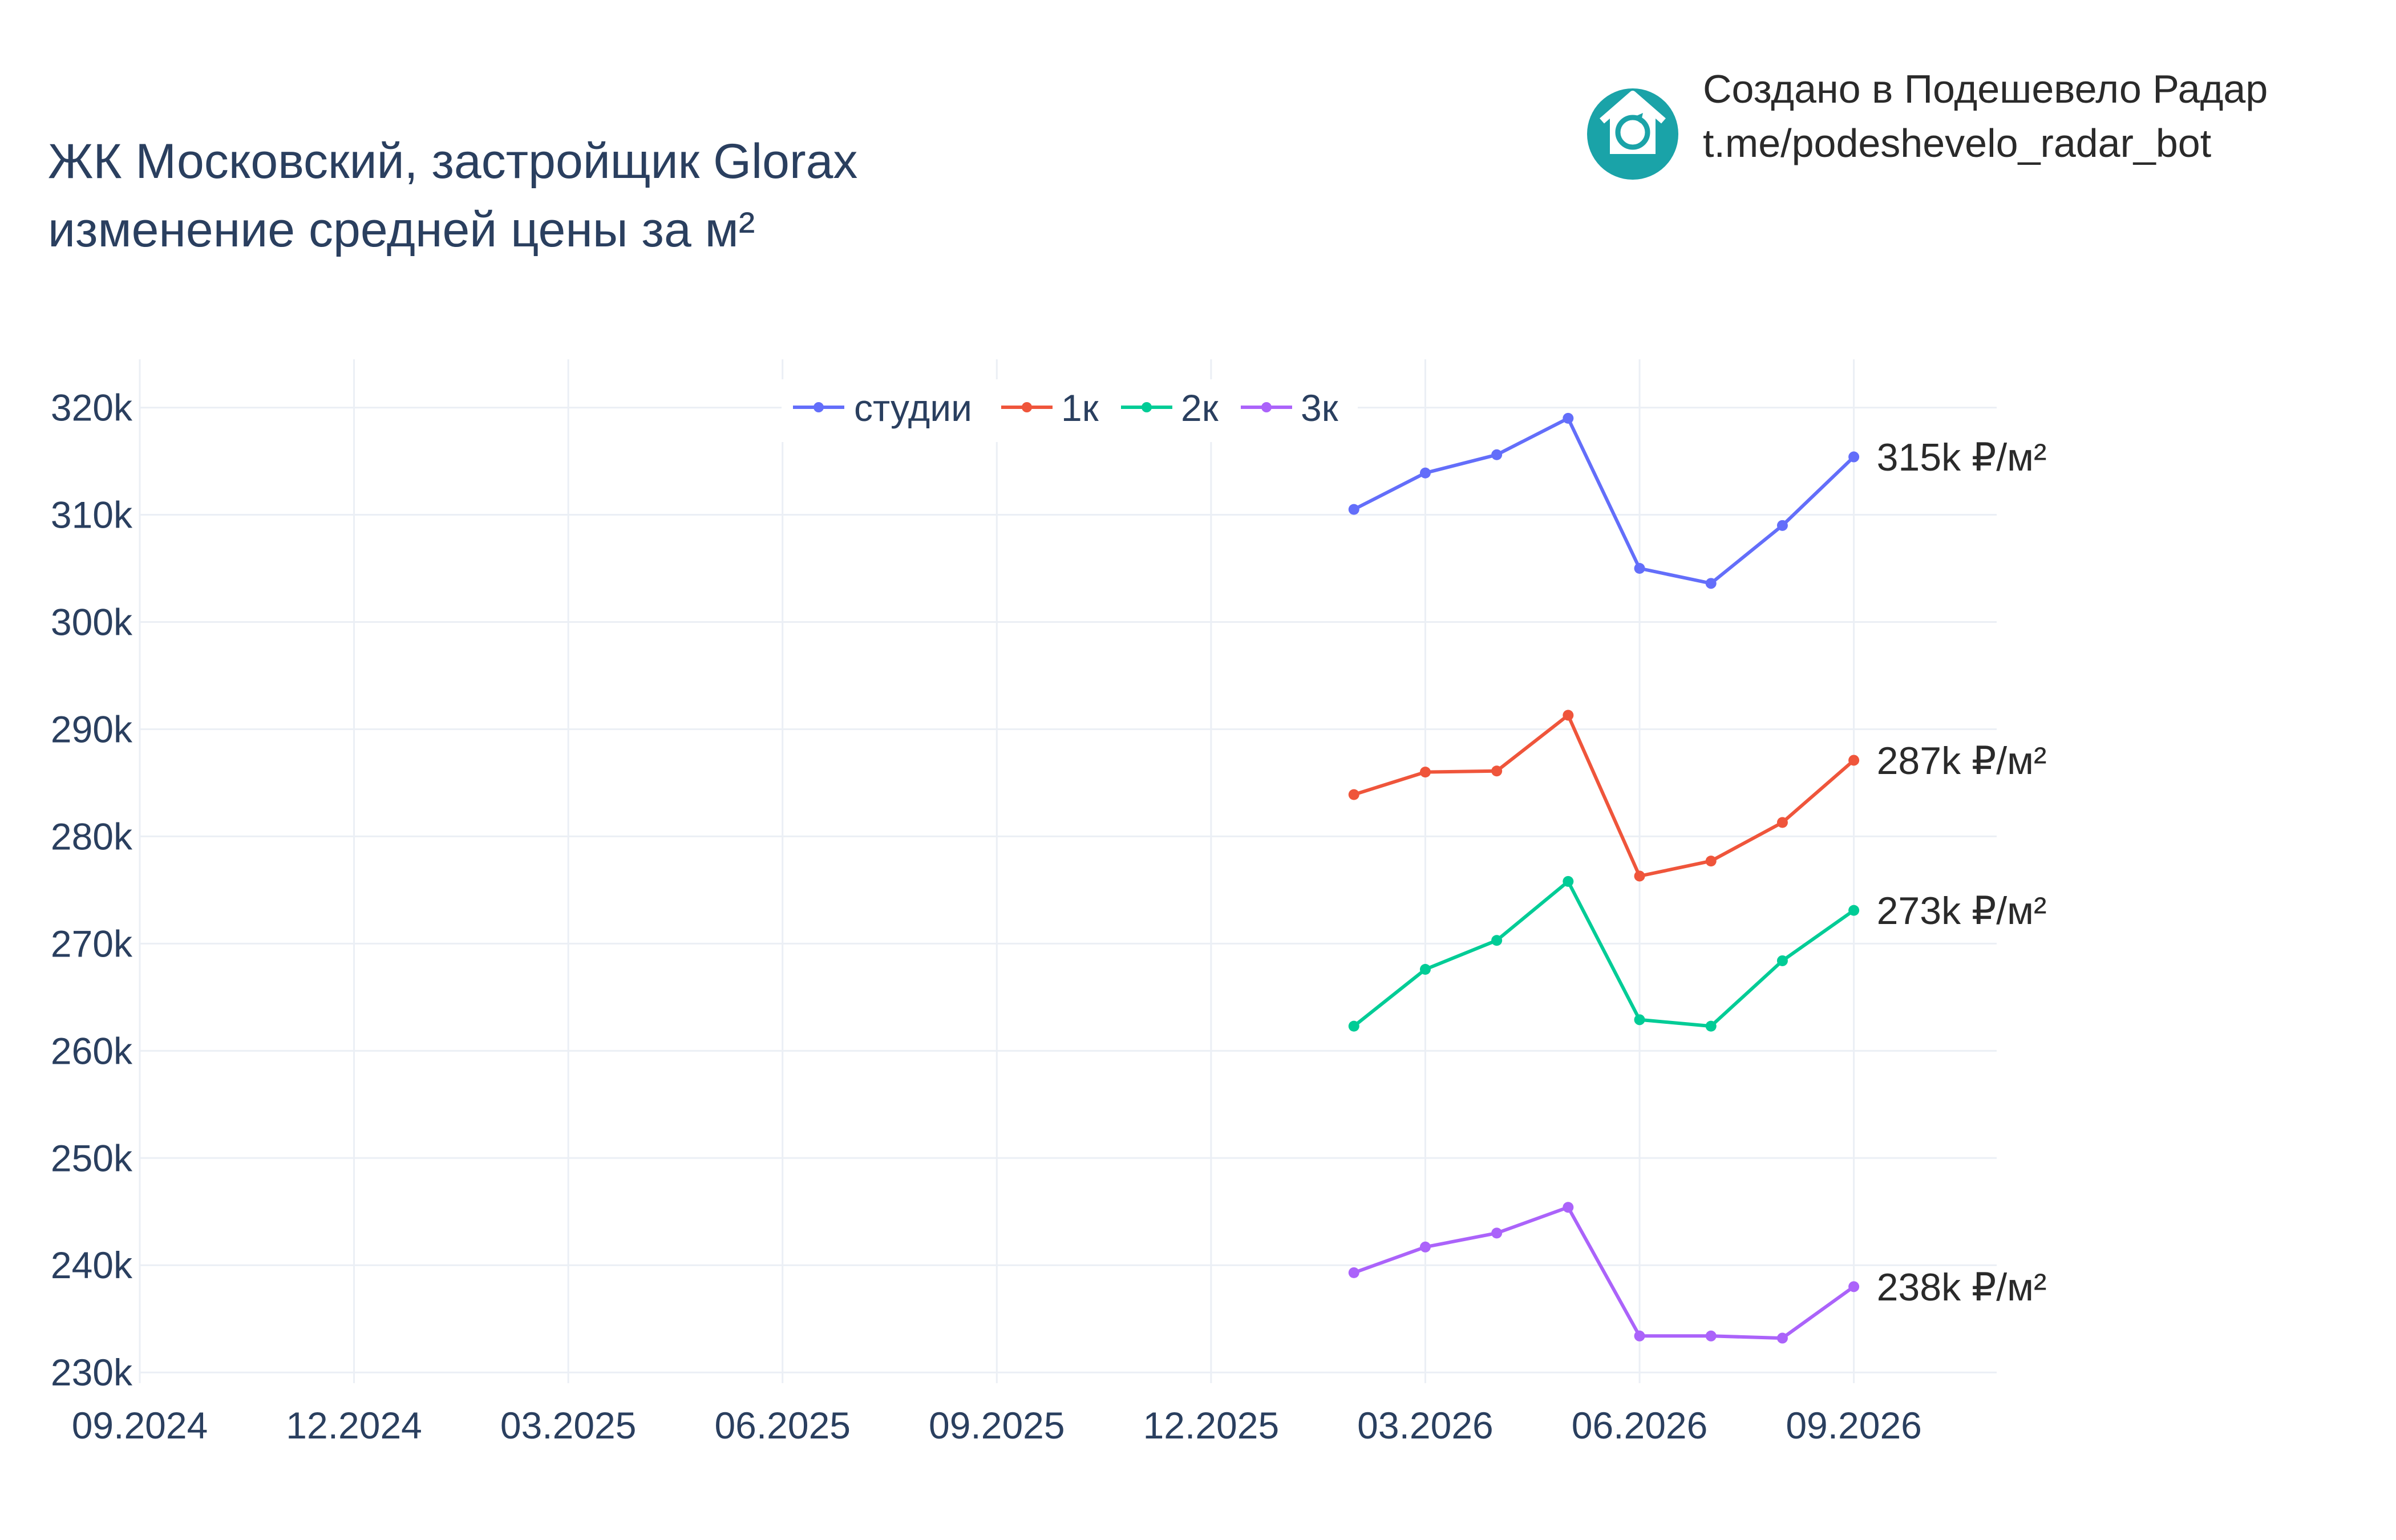 The width and height of the screenshot is (2396, 1540). I want to click on y-tick-label: 290k, so click(92, 729).